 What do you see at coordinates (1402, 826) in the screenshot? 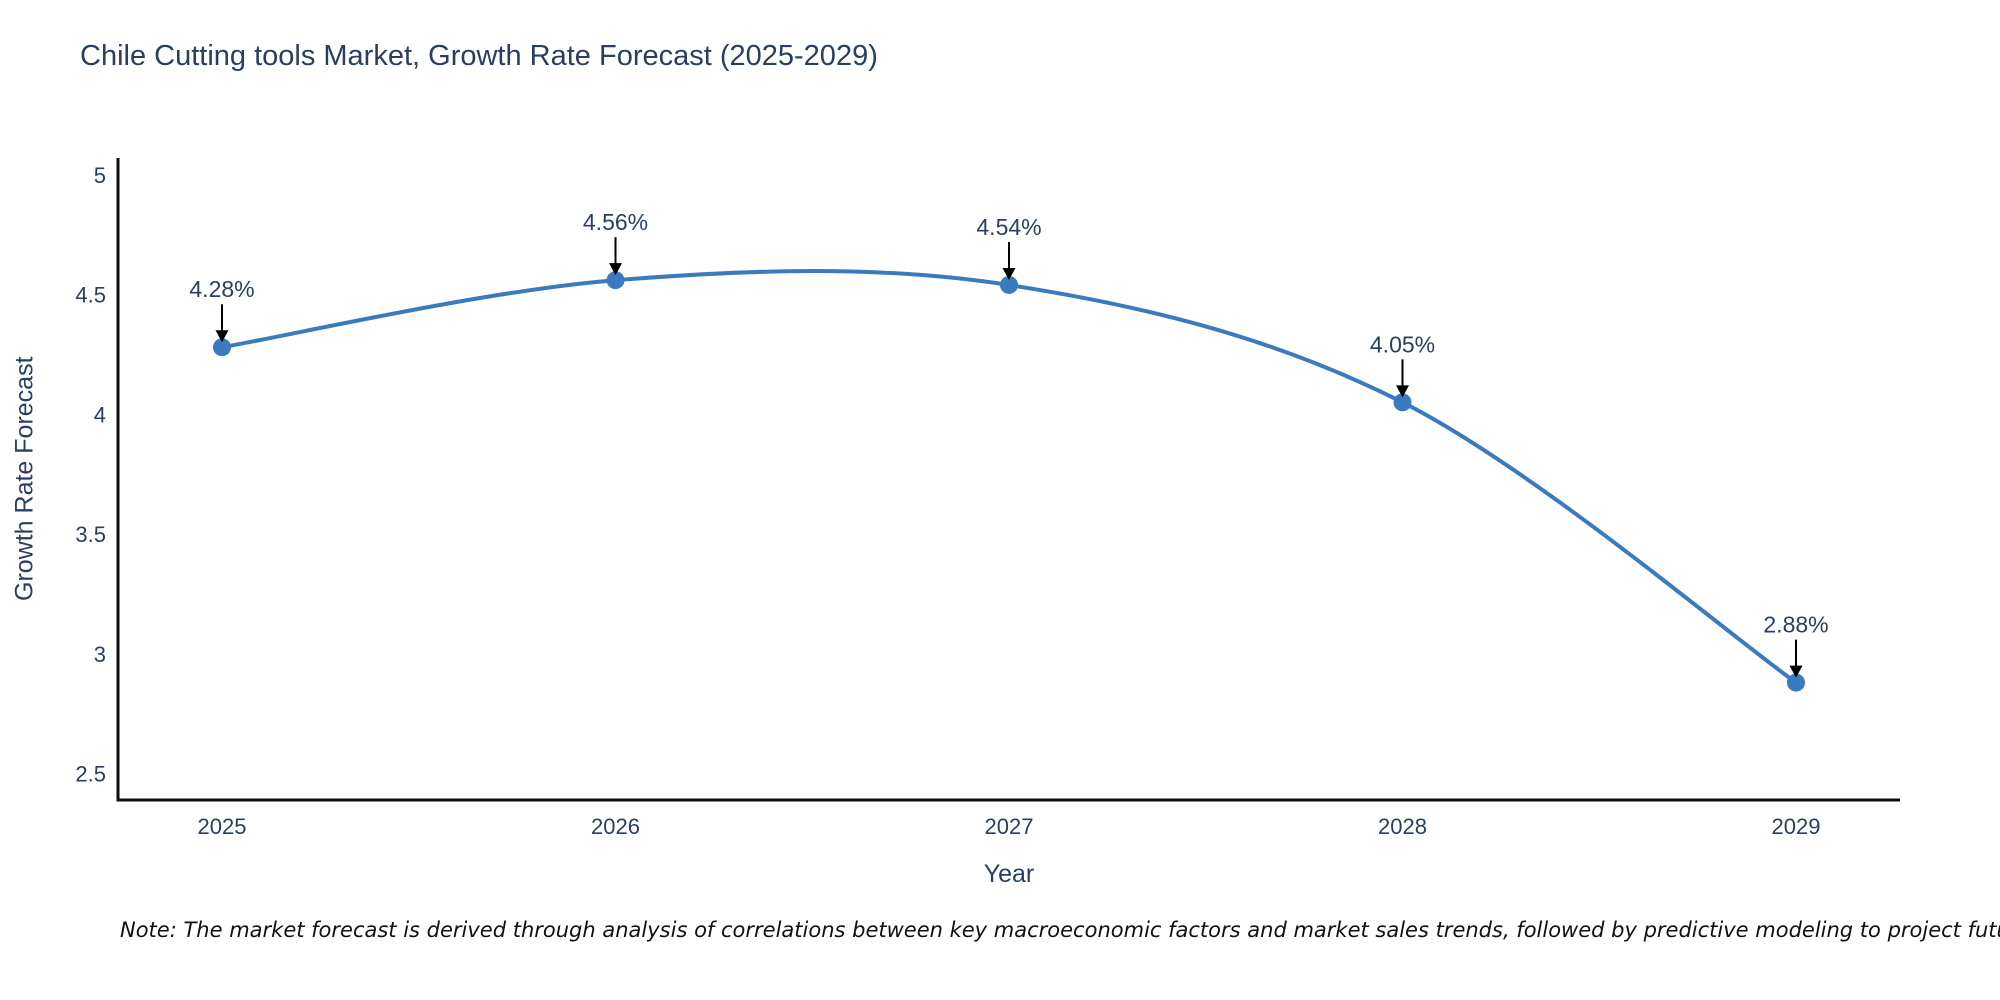
I see `x-tick-label: 2028` at bounding box center [1402, 826].